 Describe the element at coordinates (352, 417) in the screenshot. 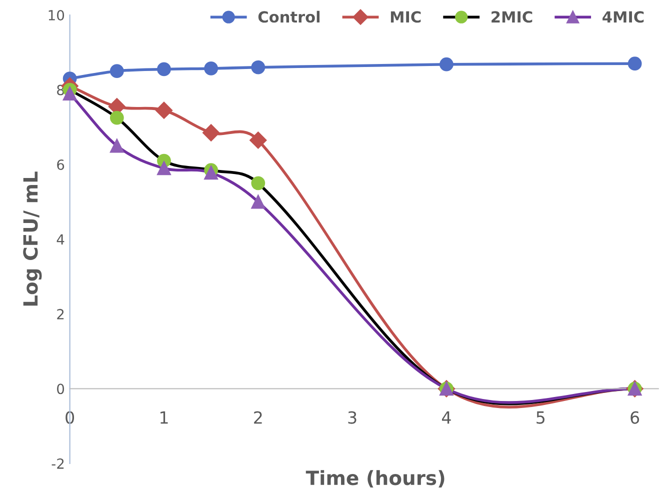

I see `x-tick-label: 3` at that location.